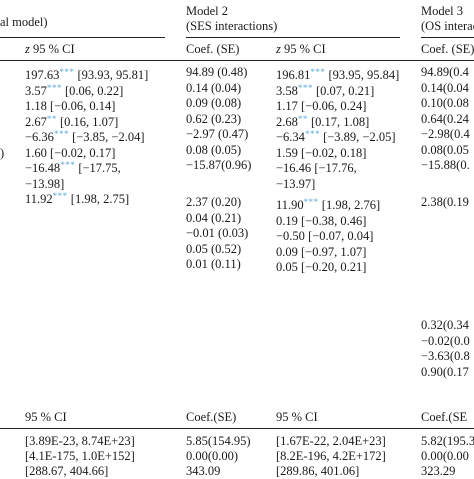 This screenshot has height=479, width=474. Describe the element at coordinates (445, 165) in the screenshot. I see `m3-coef-cell: −15.88(0.` at that location.